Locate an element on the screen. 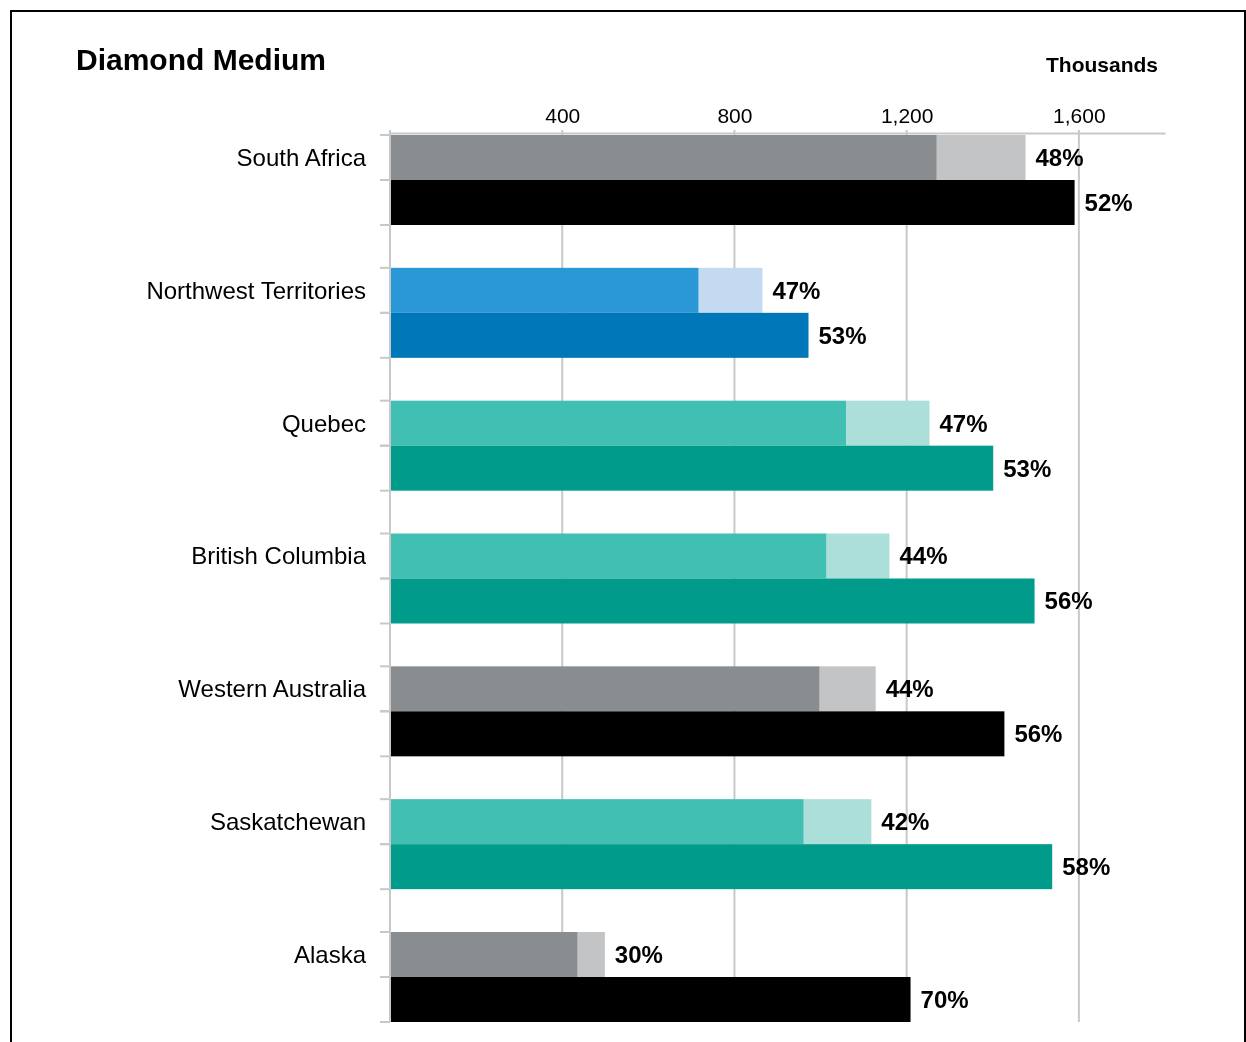 This screenshot has height=1042, width=1246. x-axis-title: Thousands is located at coordinates (1101, 64).